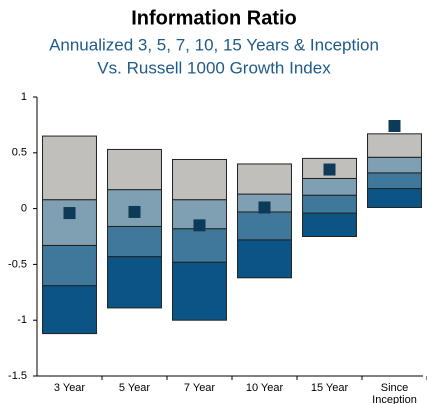  What do you see at coordinates (214, 18) in the screenshot?
I see `chart-title: Information Ratio` at bounding box center [214, 18].